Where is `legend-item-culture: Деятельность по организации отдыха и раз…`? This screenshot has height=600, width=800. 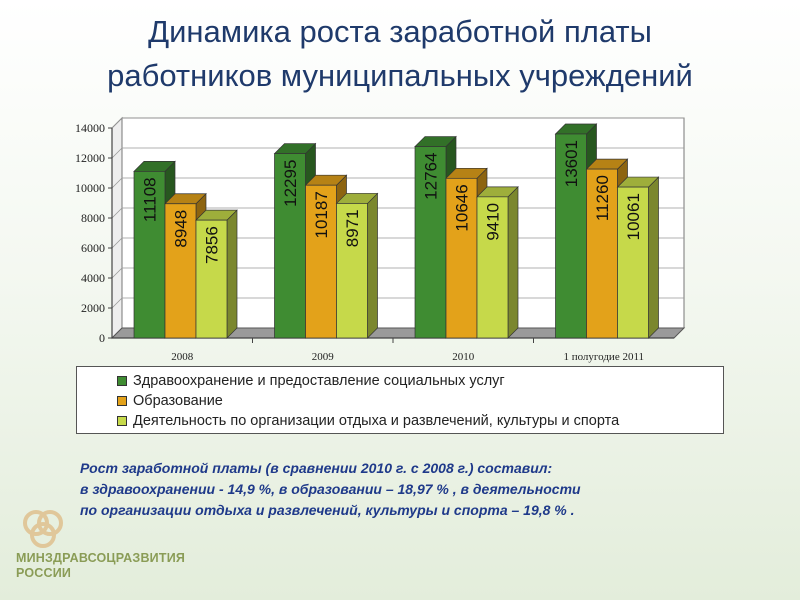 legend-item-culture: Деятельность по организации отдыха и раз… is located at coordinates (420, 421).